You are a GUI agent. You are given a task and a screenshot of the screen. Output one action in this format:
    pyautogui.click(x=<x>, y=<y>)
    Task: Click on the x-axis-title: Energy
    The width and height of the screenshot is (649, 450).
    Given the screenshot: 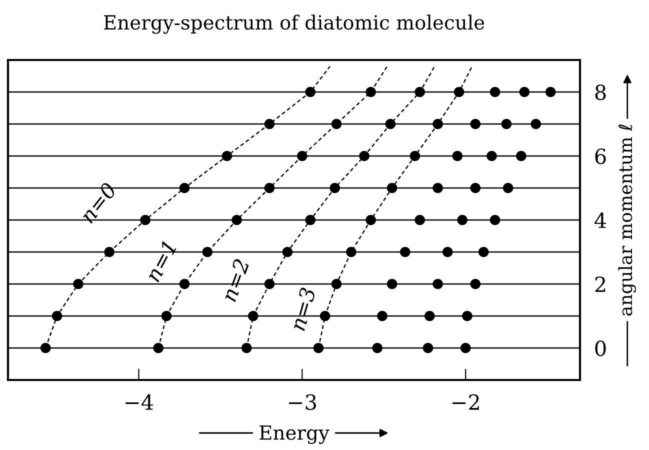 What is the action you would take?
    pyautogui.click(x=295, y=434)
    